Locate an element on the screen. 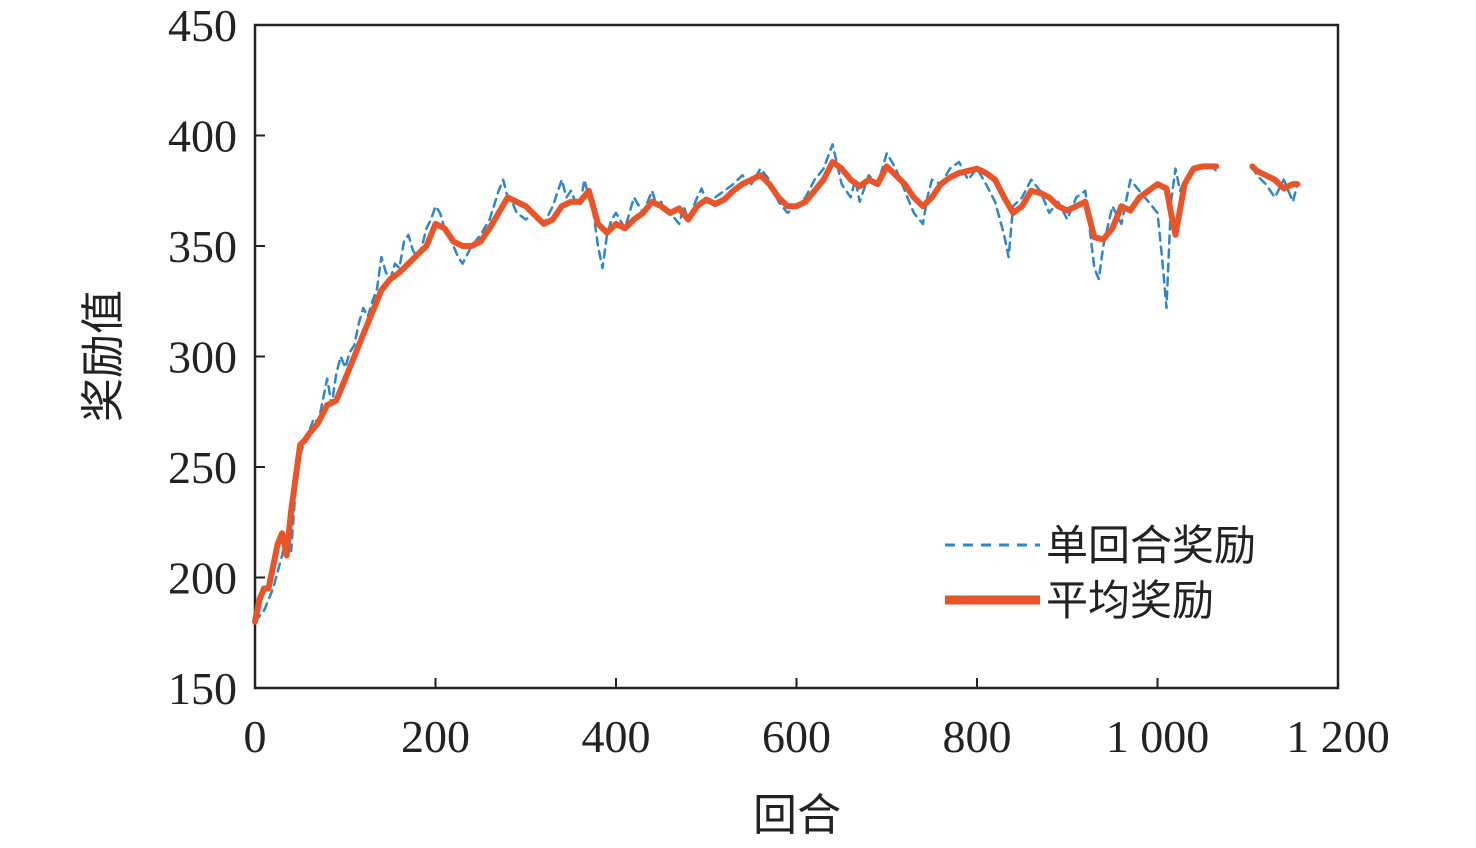  x-axis: 0 200 400 600 800 1 000 1 200 is located at coordinates (817, 720).